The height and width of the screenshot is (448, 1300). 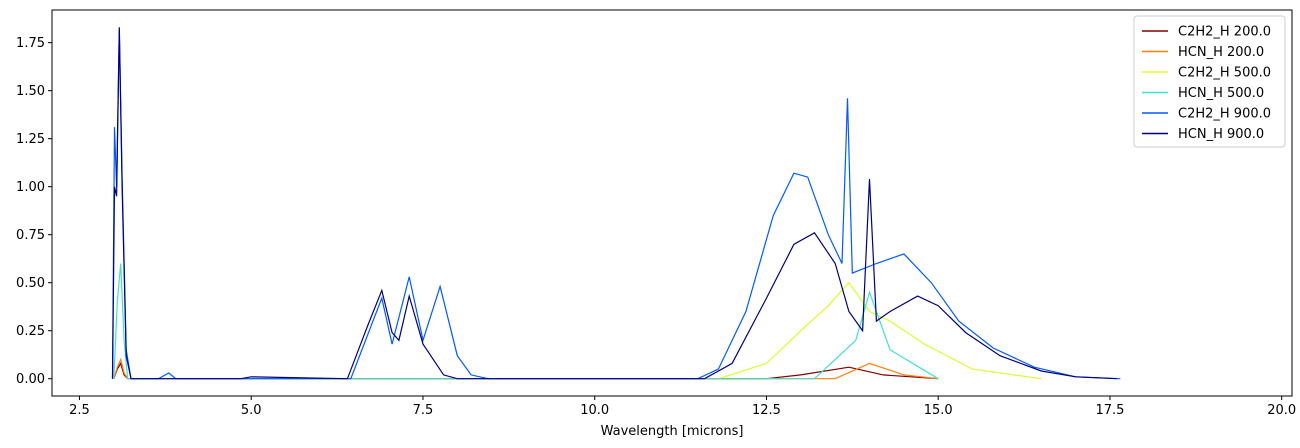 What do you see at coordinates (766, 410) in the screenshot?
I see `x-tick-label: 12.5` at bounding box center [766, 410].